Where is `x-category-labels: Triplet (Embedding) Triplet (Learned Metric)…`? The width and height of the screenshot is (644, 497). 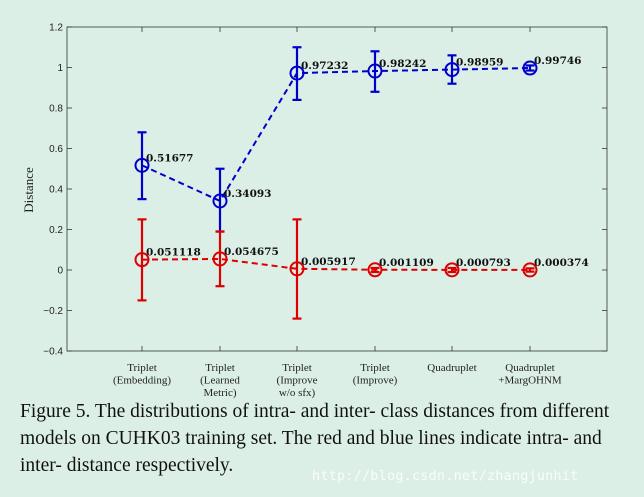 x-category-labels: Triplet (Embedding) Triplet (Learned Metric)… is located at coordinates (337, 380).